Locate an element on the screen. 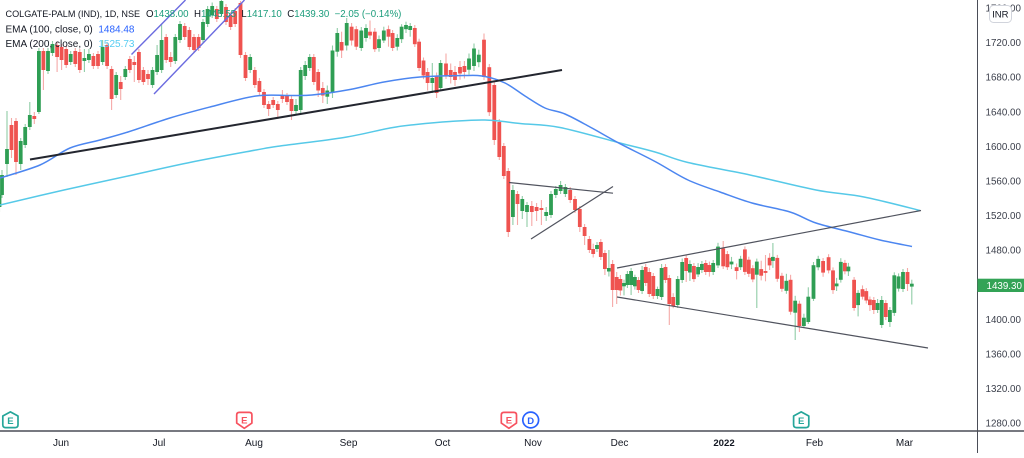  svg-text: Aug is located at coordinates (254, 443).